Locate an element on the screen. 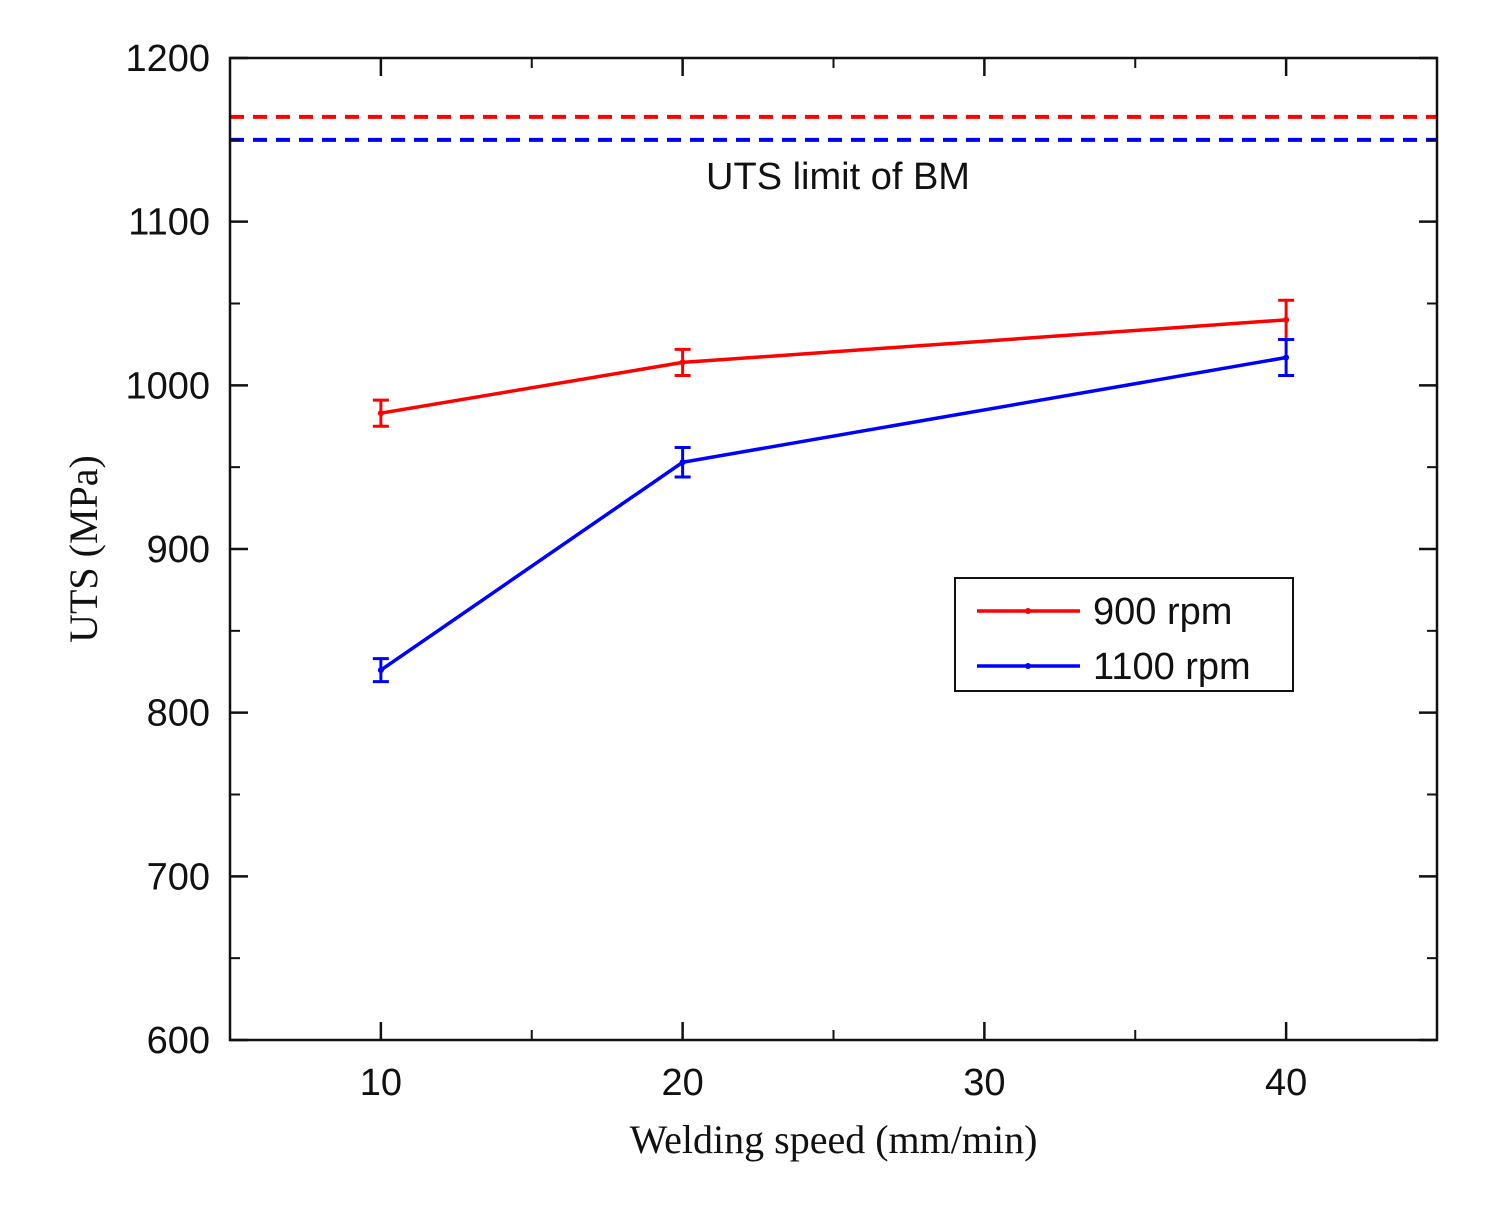 This screenshot has width=1502, height=1209. y-tick-label-700: 700 is located at coordinates (178, 877).